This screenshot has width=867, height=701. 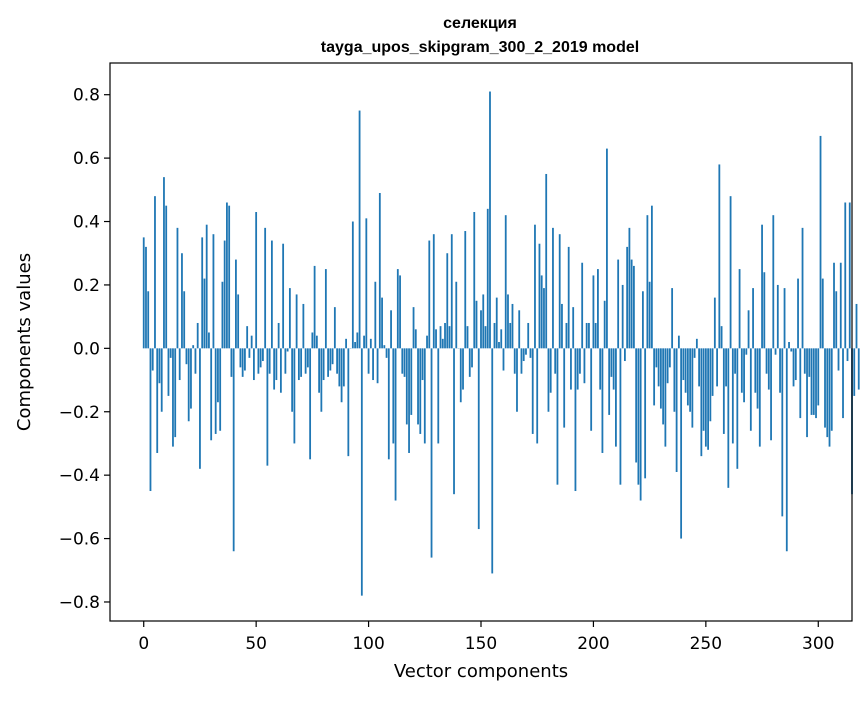 What do you see at coordinates (86, 159) in the screenshot?
I see `y-tick-label: 0.6` at bounding box center [86, 159].